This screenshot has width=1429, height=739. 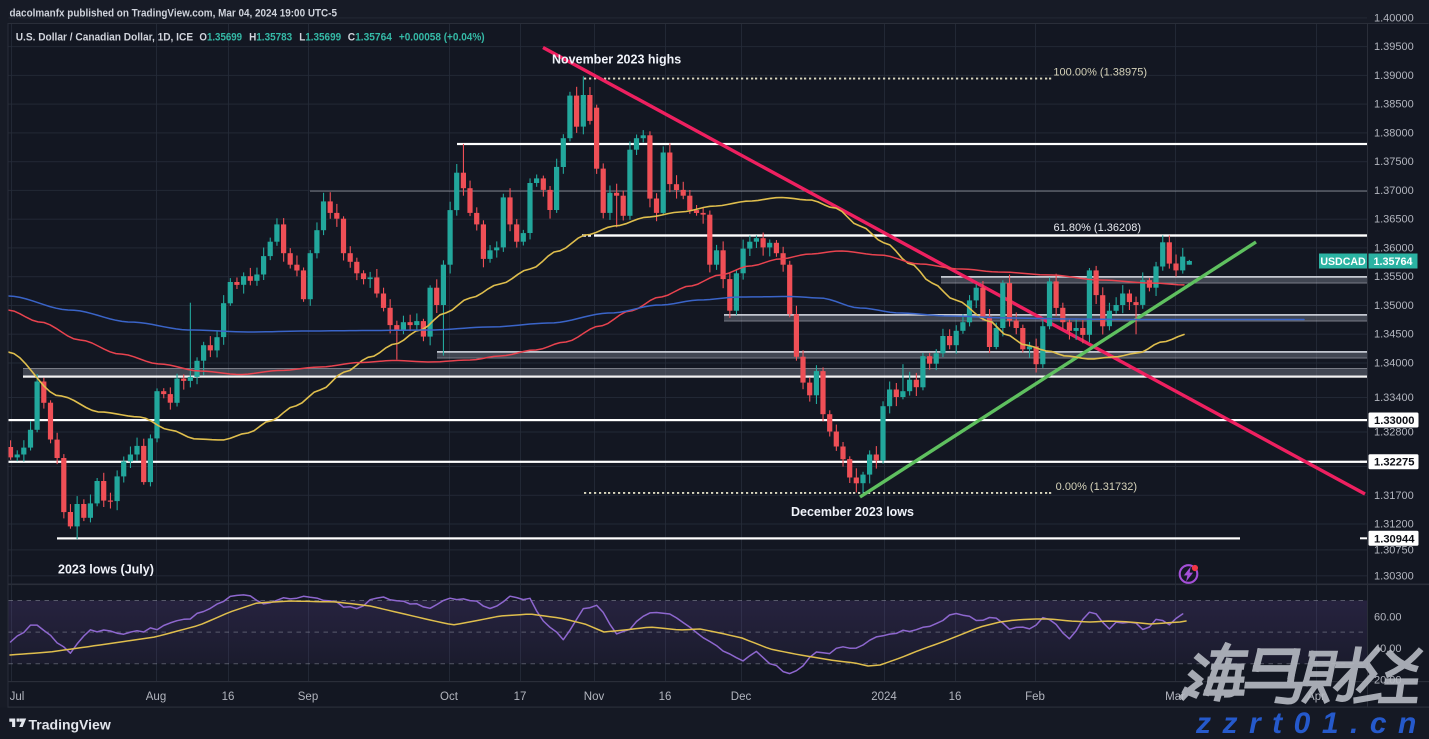 I want to click on svg-text: 1.30750, so click(x=1394, y=550).